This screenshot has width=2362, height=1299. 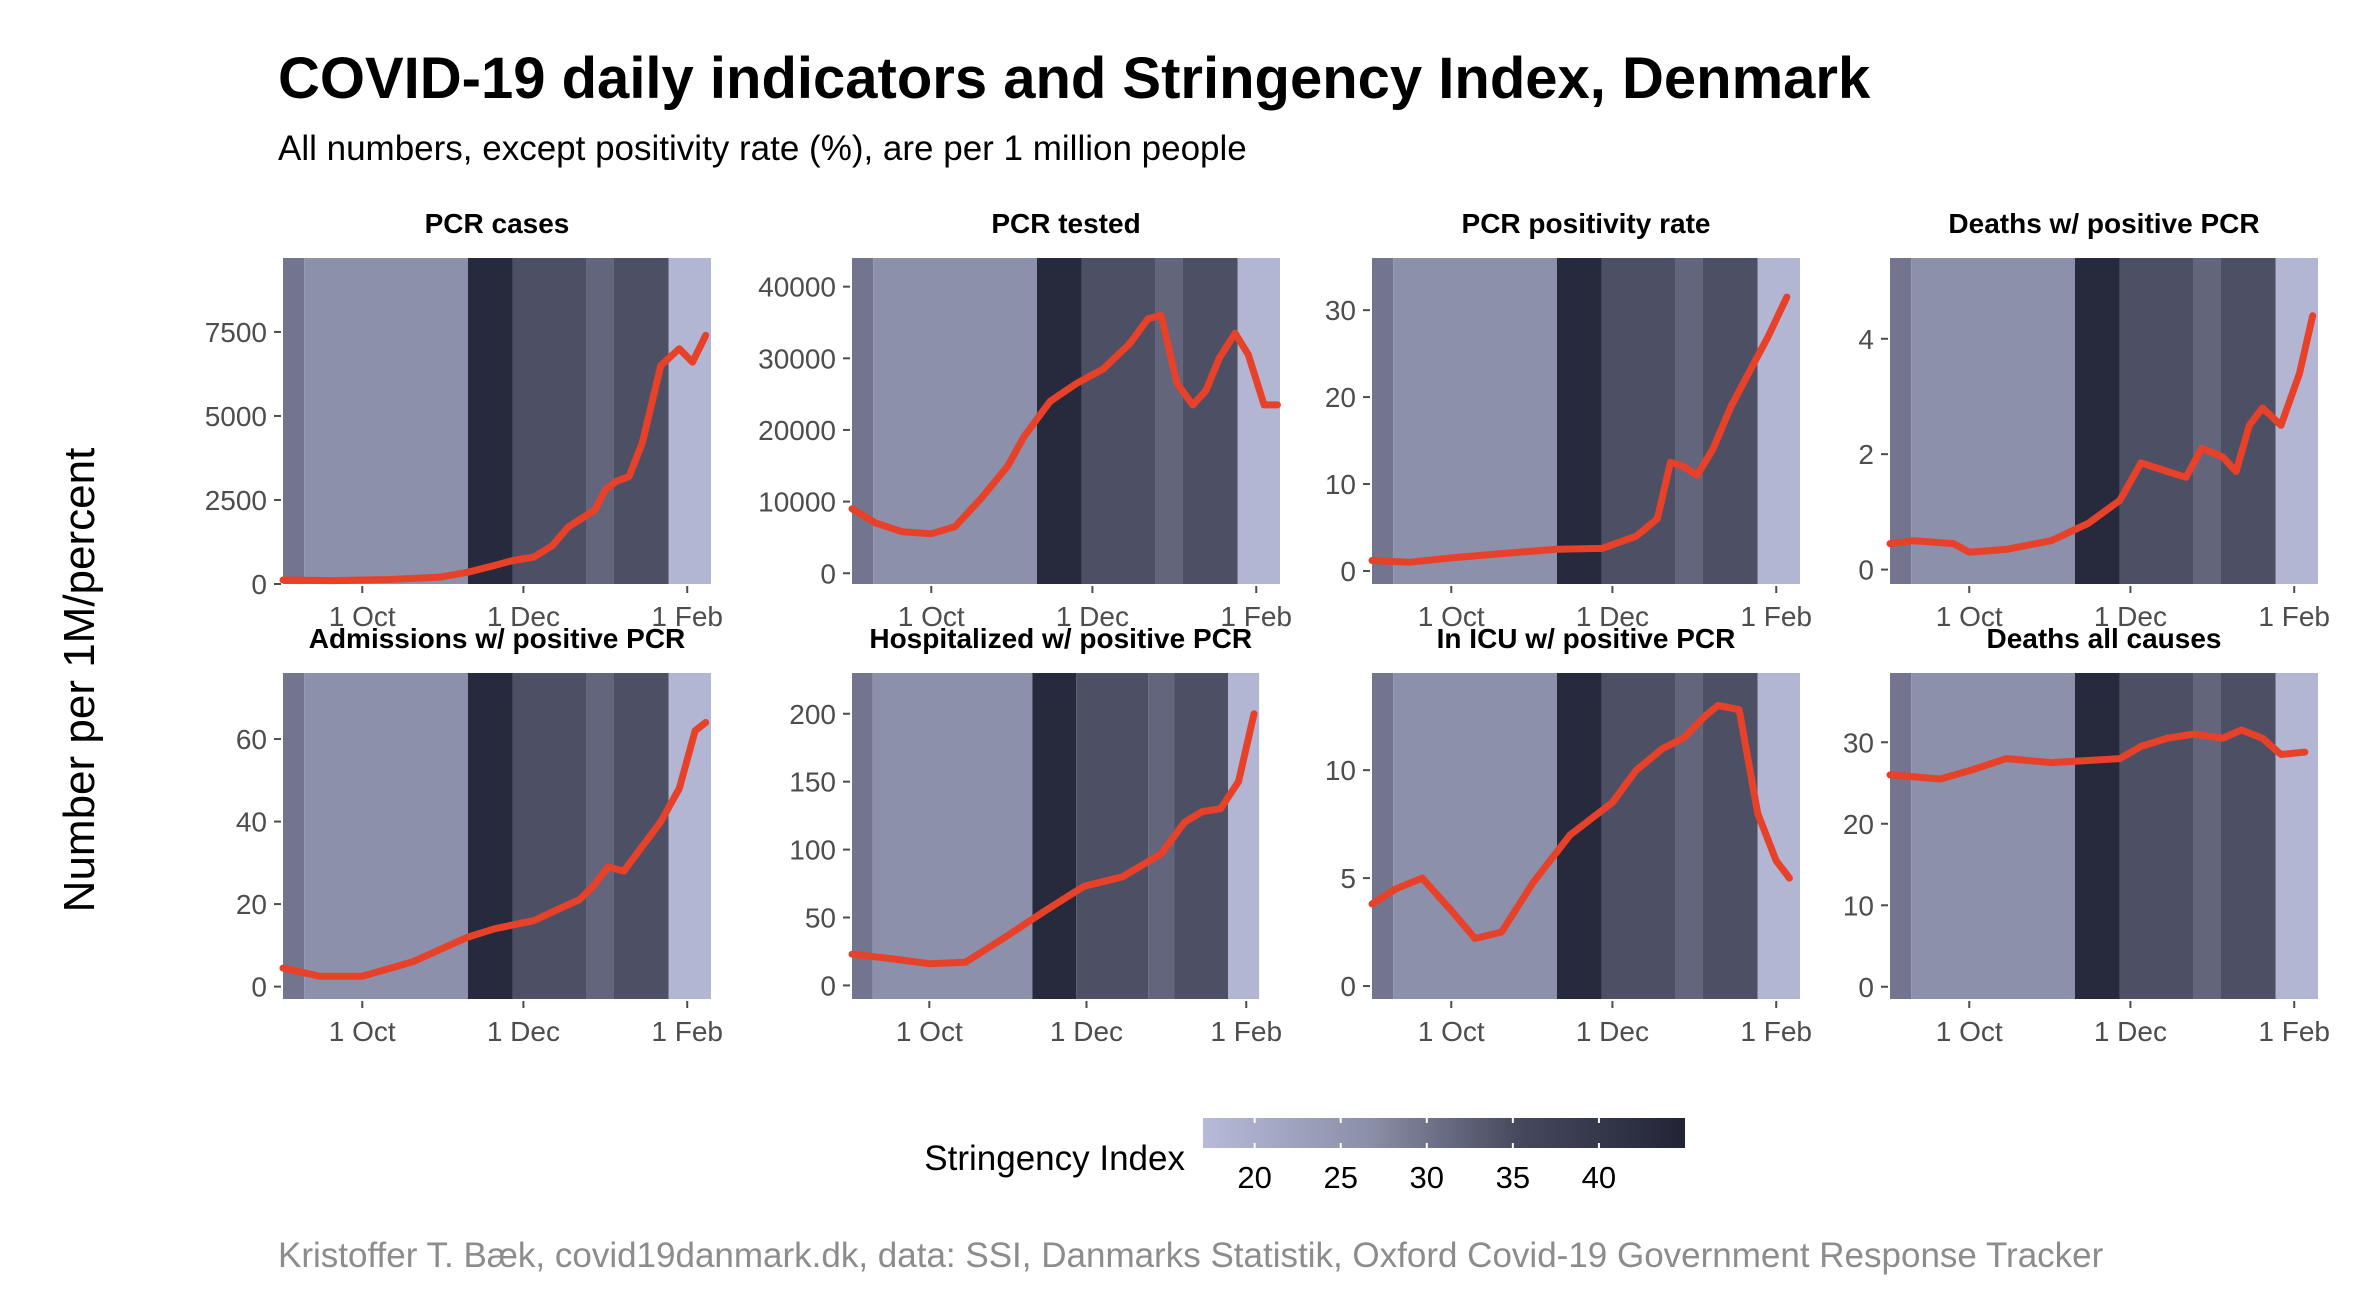 What do you see at coordinates (1340, 397) in the screenshot?
I see `y-tick-label: 20` at bounding box center [1340, 397].